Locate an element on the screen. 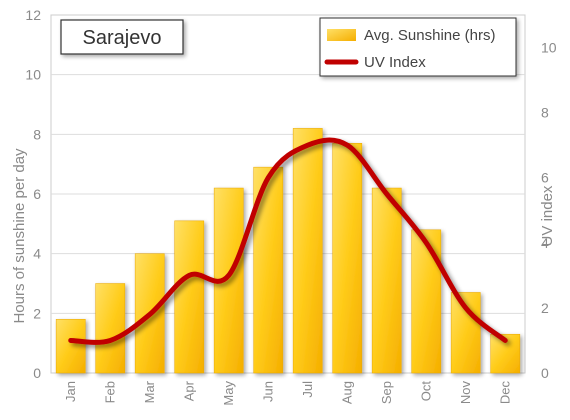 The image size is (570, 420). y2-tick-label: 8 is located at coordinates (545, 113).